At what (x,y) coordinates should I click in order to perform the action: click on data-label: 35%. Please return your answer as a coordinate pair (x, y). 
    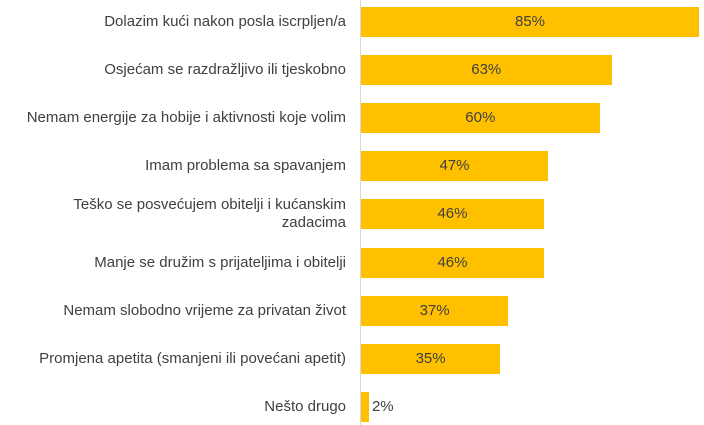
    Looking at the image, I should click on (430, 358).